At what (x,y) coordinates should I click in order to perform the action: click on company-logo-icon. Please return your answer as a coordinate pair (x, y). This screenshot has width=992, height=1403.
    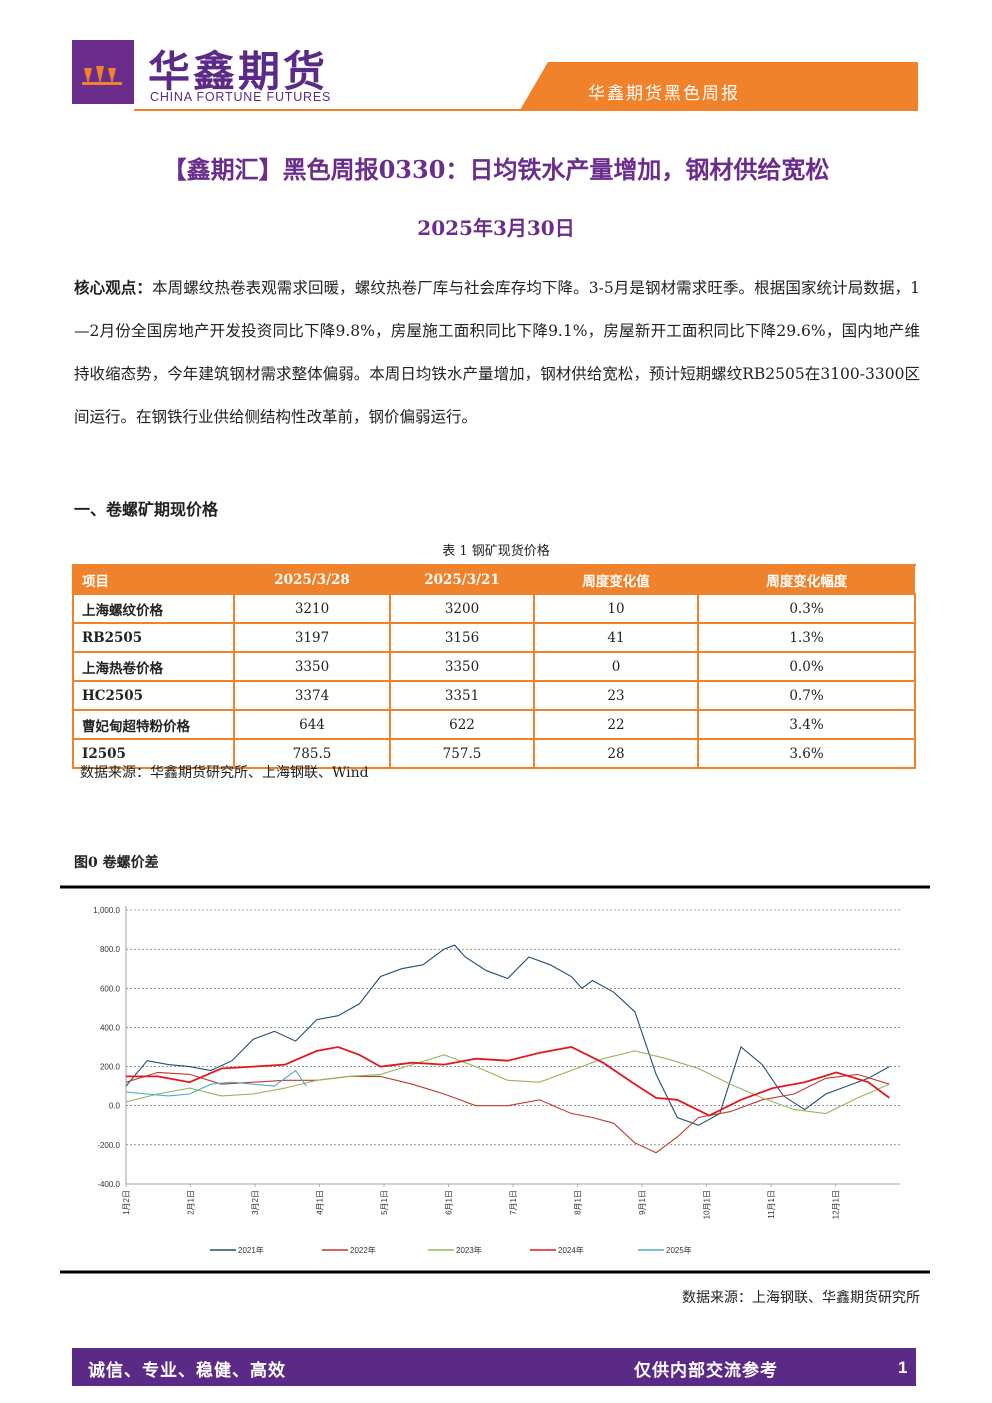
    Looking at the image, I should click on (103, 72).